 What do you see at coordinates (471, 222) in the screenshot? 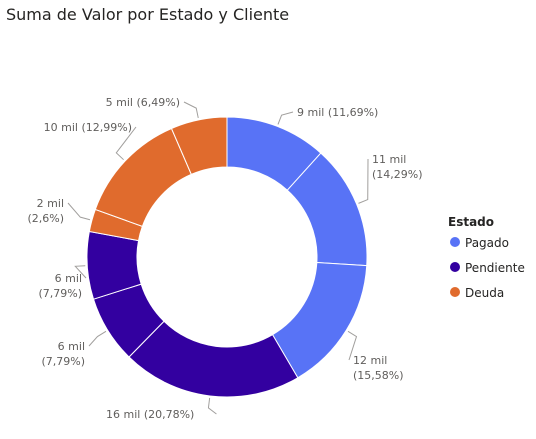
I see `legend-title: Estado` at bounding box center [471, 222].